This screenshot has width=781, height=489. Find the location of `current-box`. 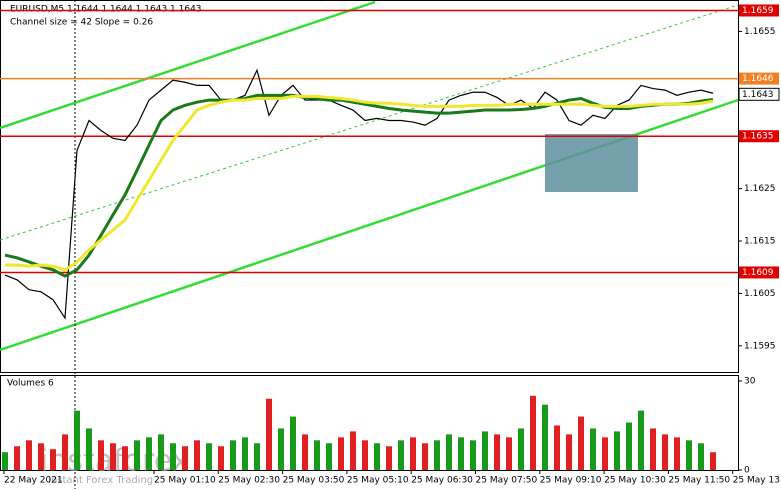

current-box is located at coordinates (759, 94).